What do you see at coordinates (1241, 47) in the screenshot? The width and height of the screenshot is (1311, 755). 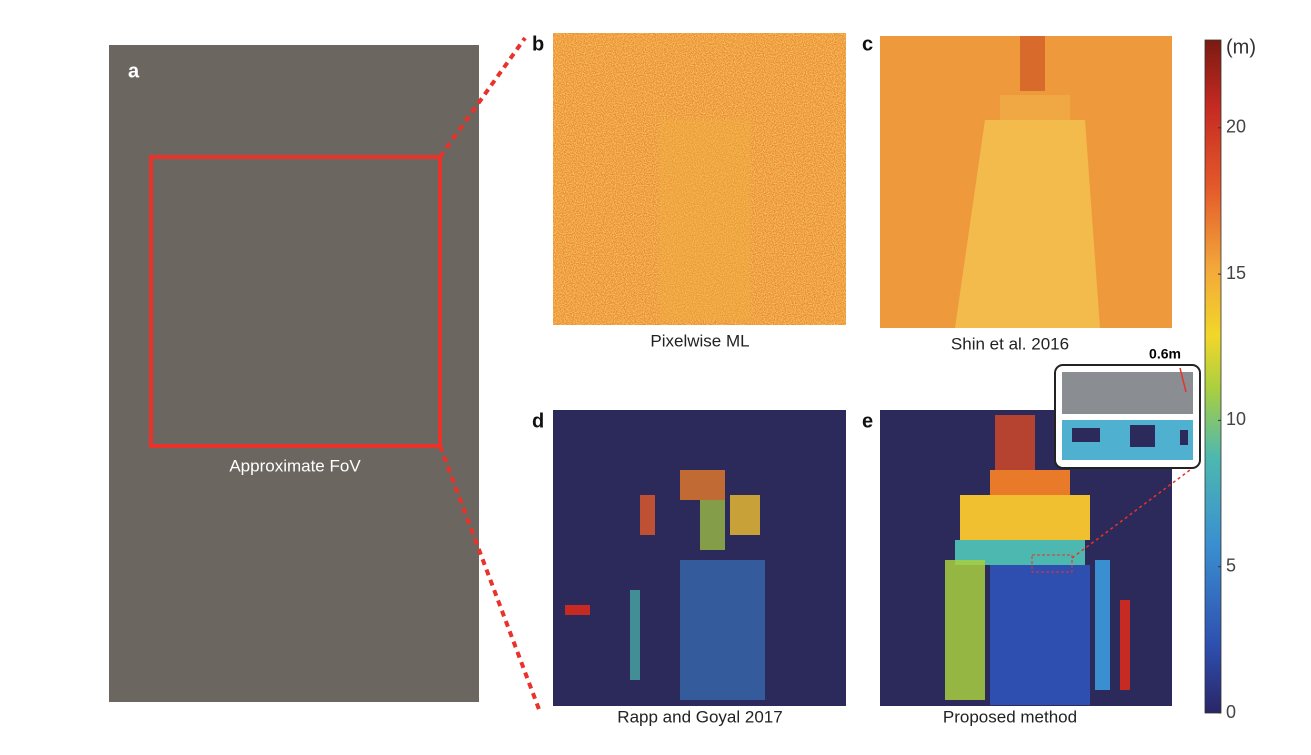 I see `colorbar-unit: (m)` at bounding box center [1241, 47].